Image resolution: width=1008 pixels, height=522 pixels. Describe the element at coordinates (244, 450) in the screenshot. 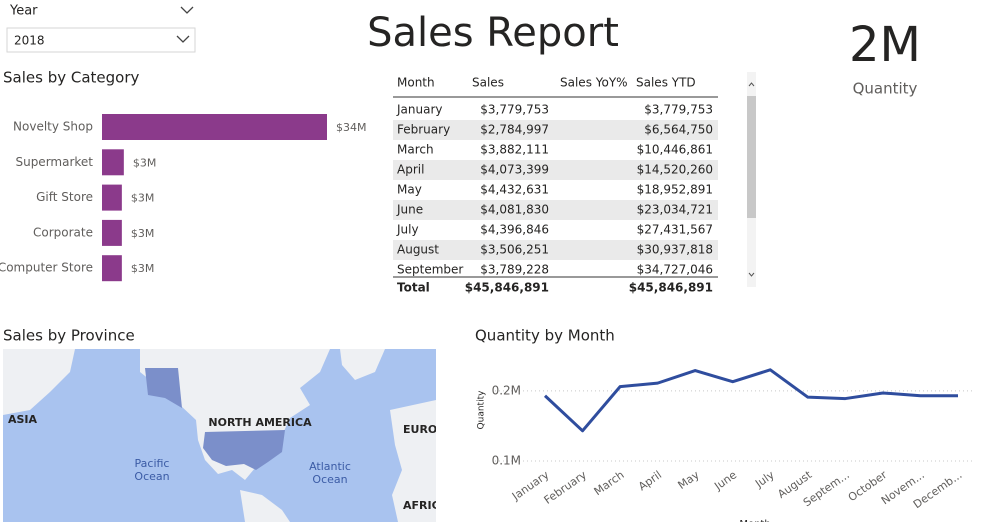

I see `region-usa` at that location.